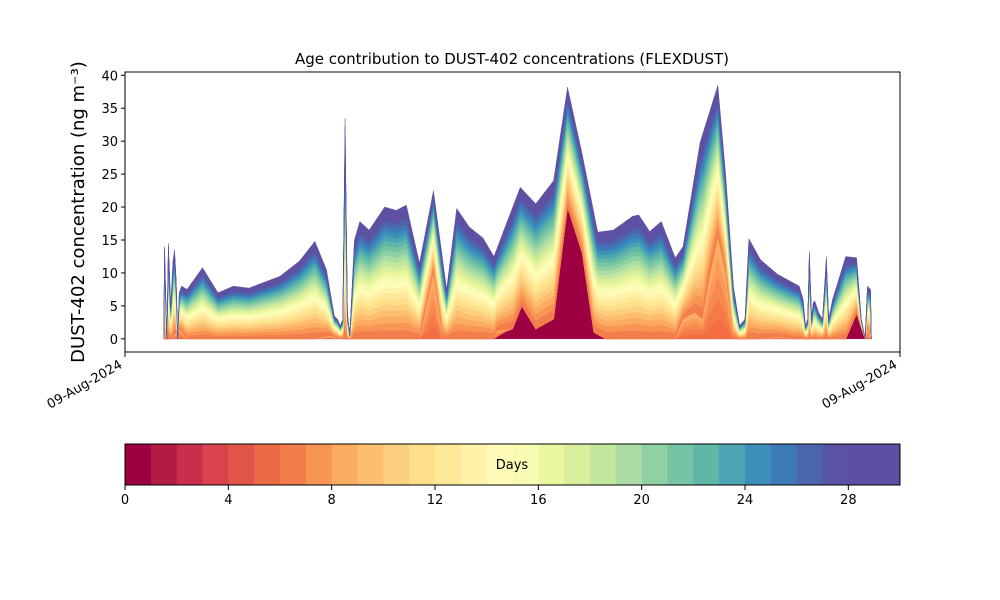 Image resolution: width=1000 pixels, height=600 pixels. I want to click on colorbar-tick-label: 8, so click(332, 500).